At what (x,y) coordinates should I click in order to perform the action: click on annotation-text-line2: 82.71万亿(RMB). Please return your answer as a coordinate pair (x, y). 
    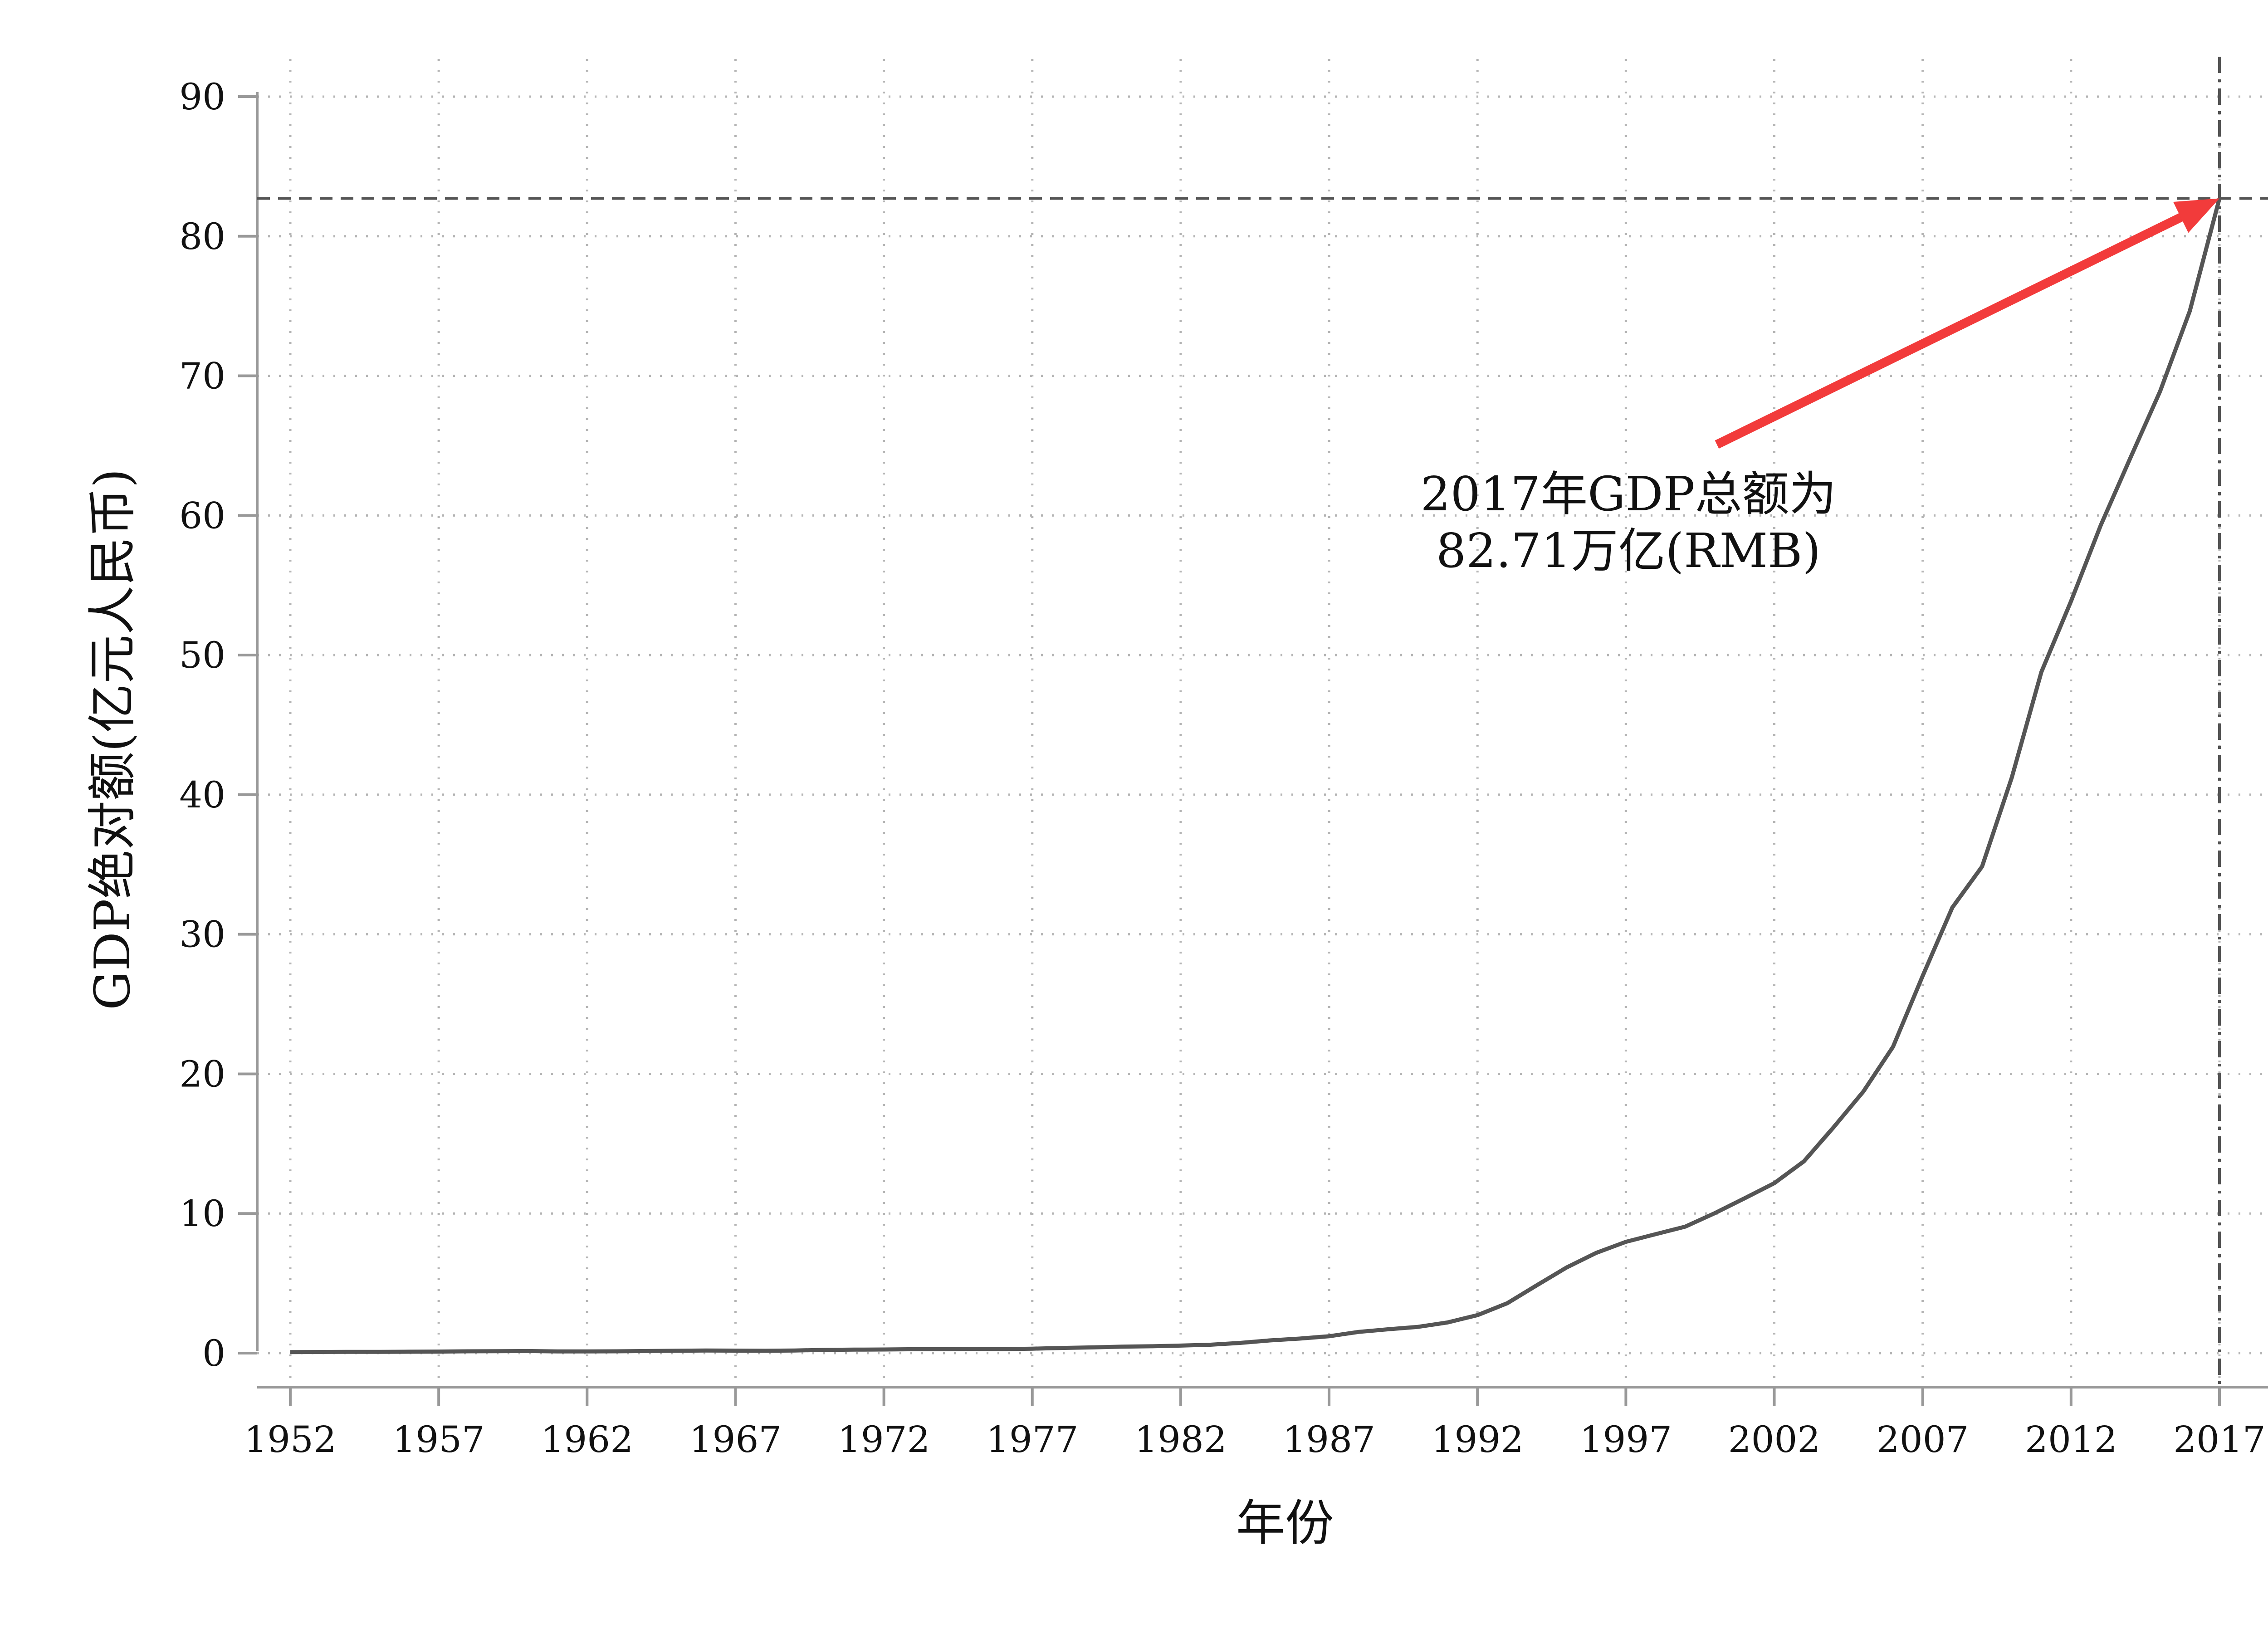
    Looking at the image, I should click on (1629, 550).